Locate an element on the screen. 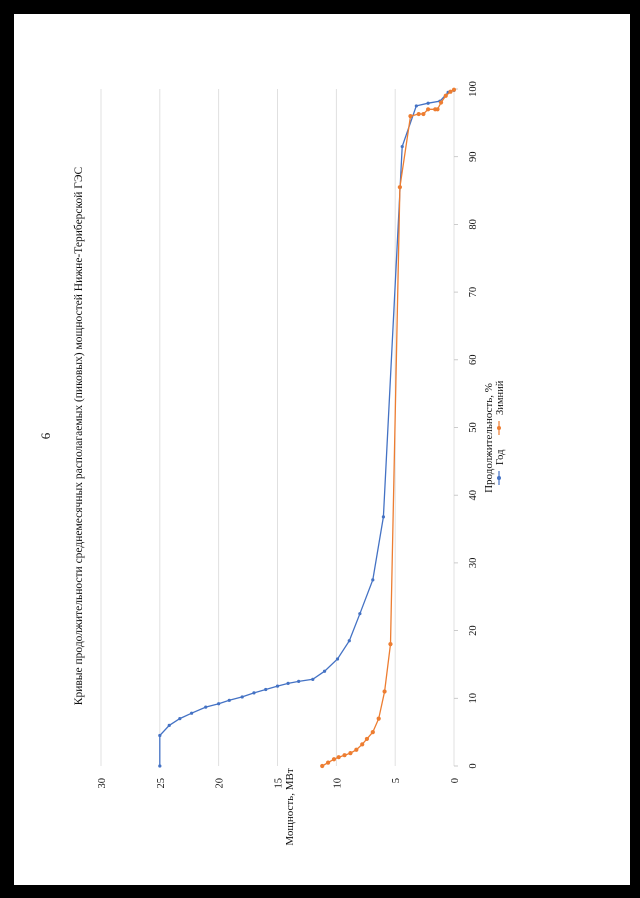 This screenshot has height=898, width=640. legend-label-zimniy: Зимний is located at coordinates (500, 397).